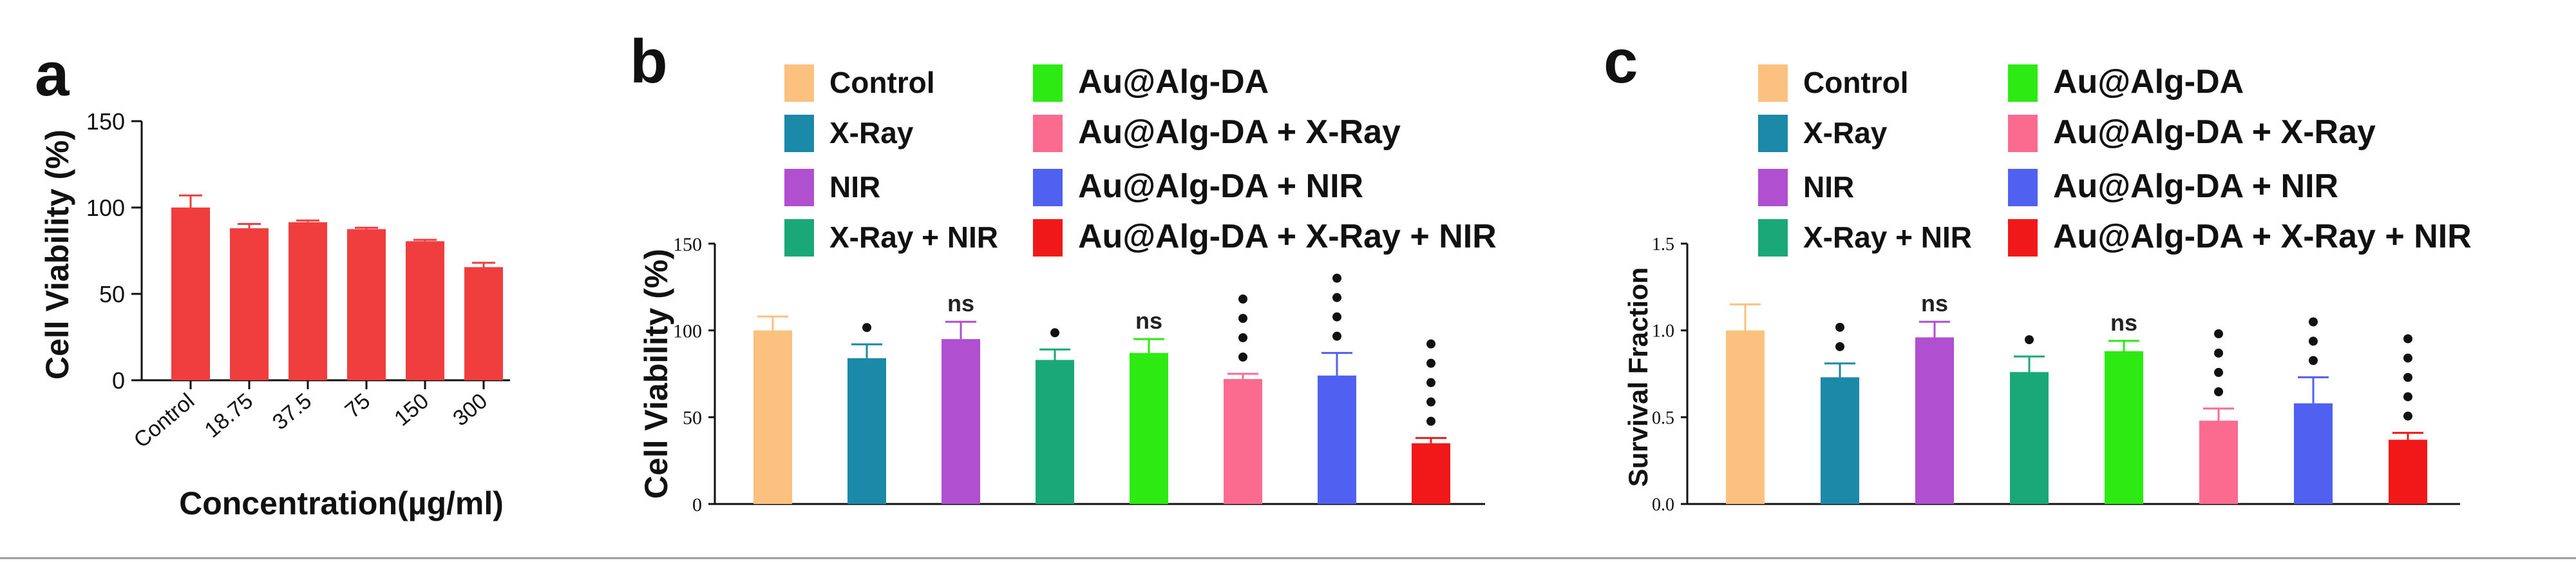 This screenshot has height=562, width=2576. Describe the element at coordinates (1663, 245) in the screenshot. I see `y-tick-label: 1.5` at that location.